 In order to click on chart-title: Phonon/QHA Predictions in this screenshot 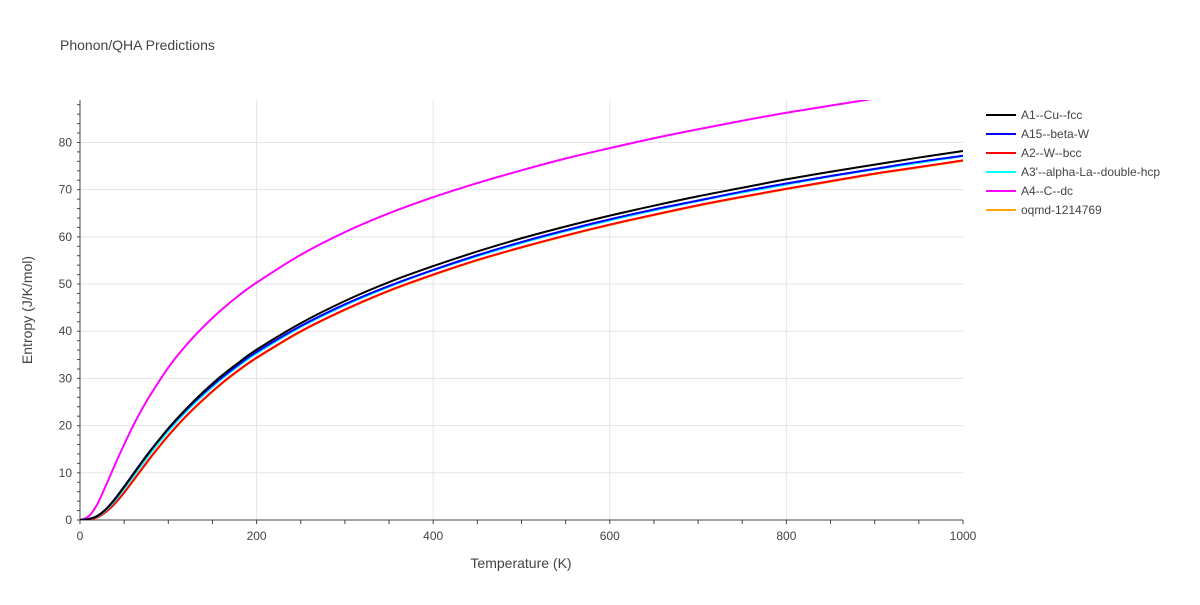, I will do `click(137, 45)`.